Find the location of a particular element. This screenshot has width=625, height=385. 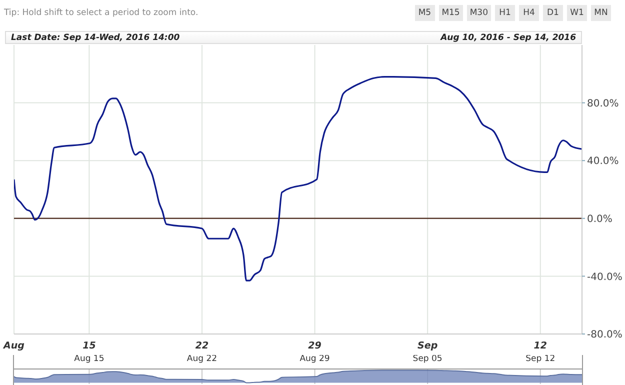

text: H1 is located at coordinates (505, 13).